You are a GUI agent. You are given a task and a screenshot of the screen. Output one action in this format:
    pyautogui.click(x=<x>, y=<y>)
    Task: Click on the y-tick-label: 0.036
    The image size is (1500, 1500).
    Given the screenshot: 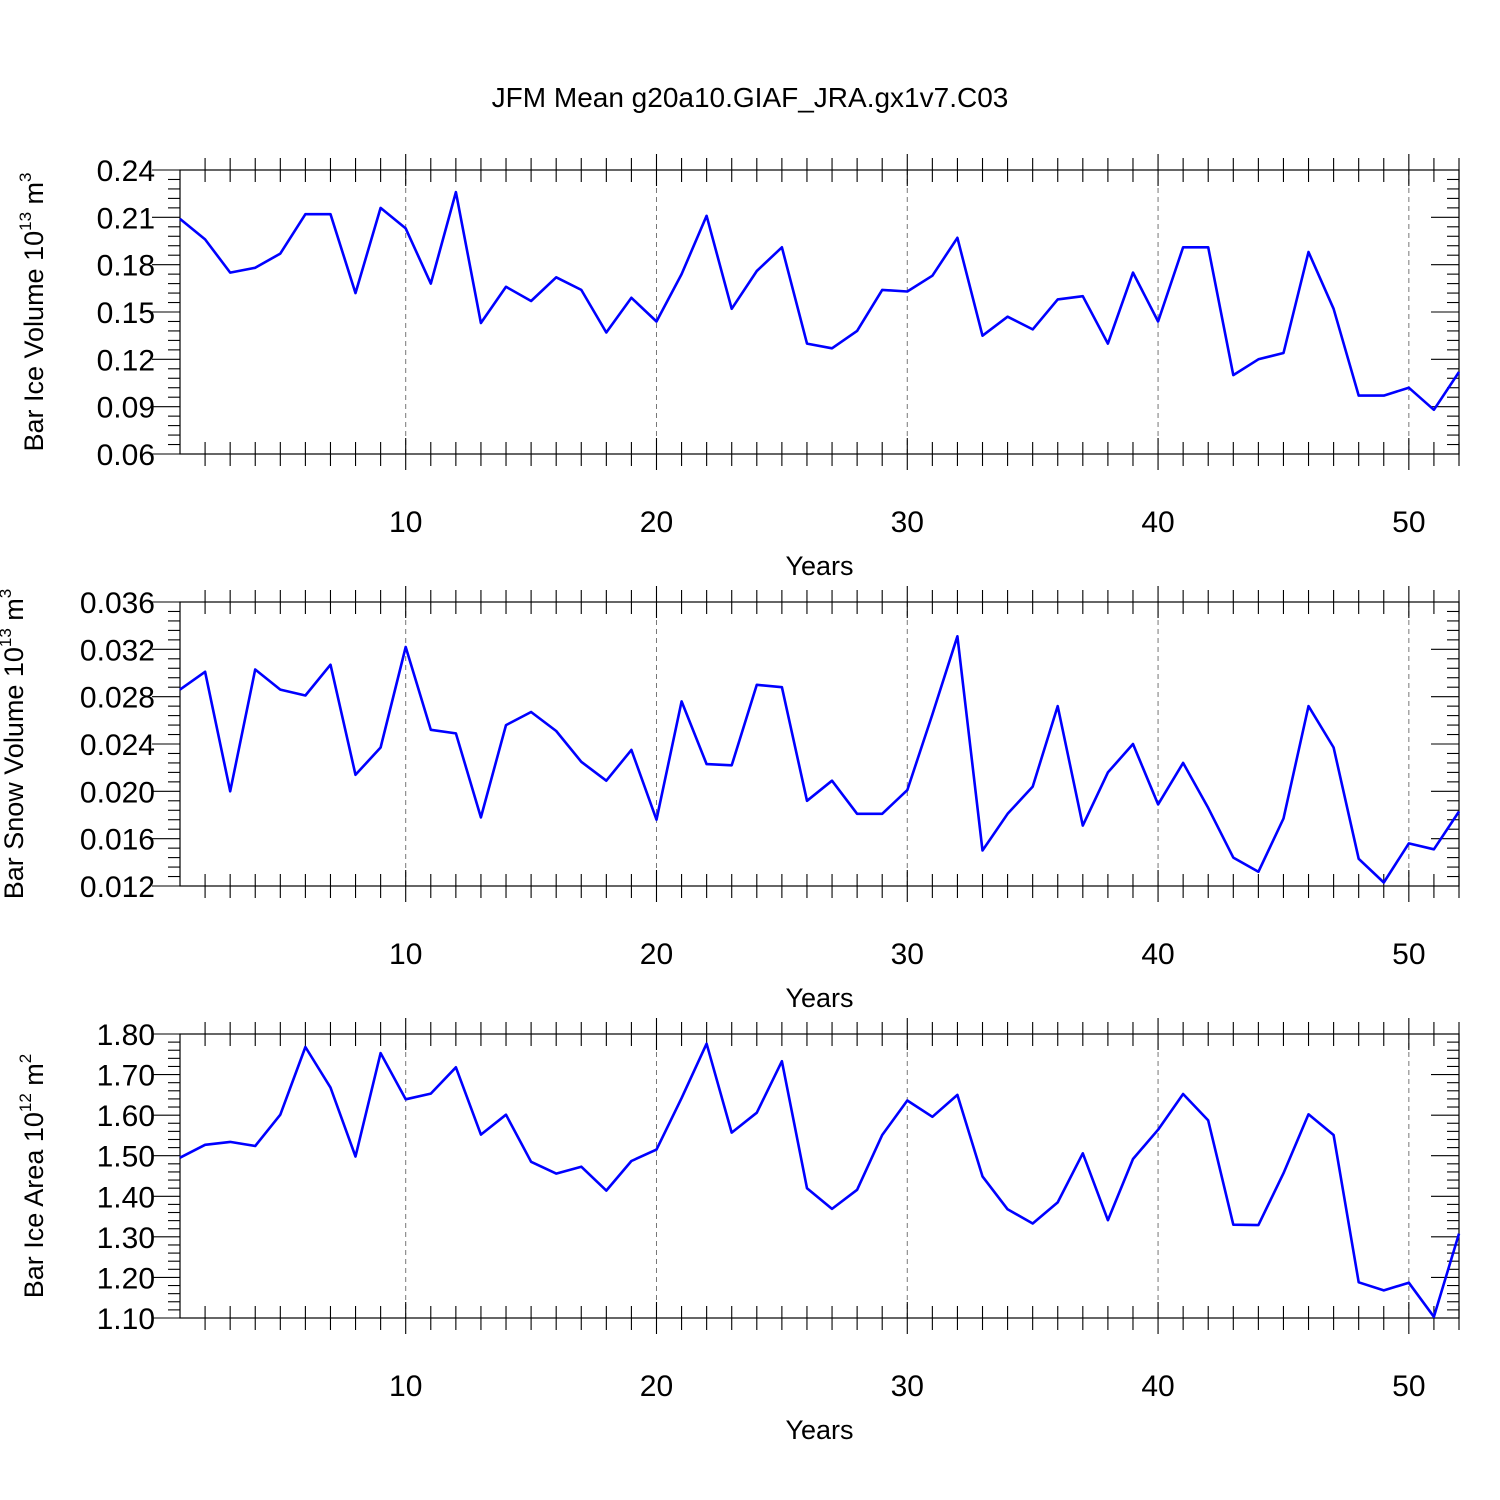 What is the action you would take?
    pyautogui.click(x=117, y=603)
    